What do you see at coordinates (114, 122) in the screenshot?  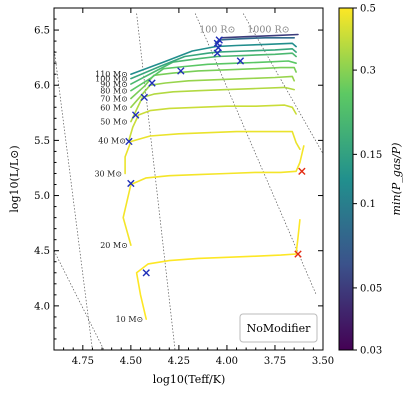 I see `series-label: 50 M⊙` at bounding box center [114, 122].